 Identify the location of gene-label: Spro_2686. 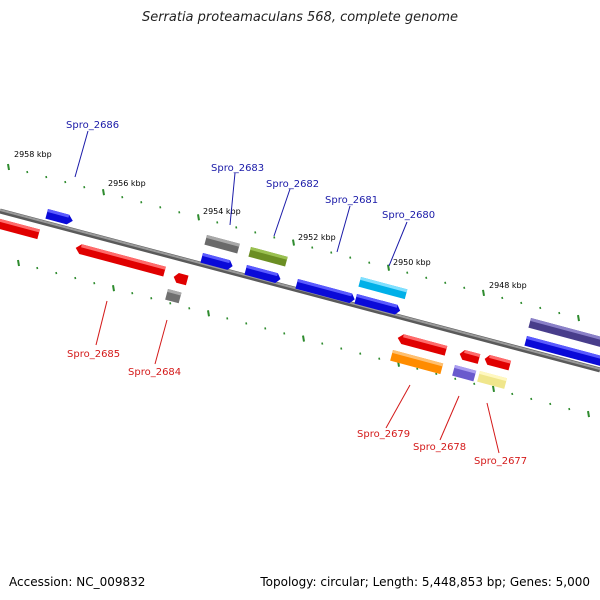
(92, 125).